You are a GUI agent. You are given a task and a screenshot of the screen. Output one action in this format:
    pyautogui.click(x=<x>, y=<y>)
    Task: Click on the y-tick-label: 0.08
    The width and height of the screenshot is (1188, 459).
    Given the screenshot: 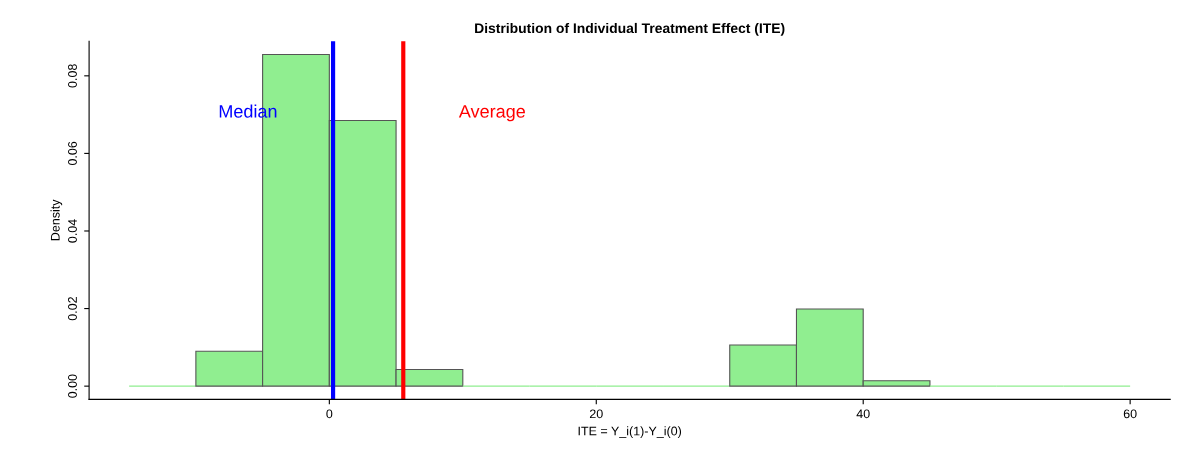 What is the action you would take?
    pyautogui.click(x=72, y=76)
    